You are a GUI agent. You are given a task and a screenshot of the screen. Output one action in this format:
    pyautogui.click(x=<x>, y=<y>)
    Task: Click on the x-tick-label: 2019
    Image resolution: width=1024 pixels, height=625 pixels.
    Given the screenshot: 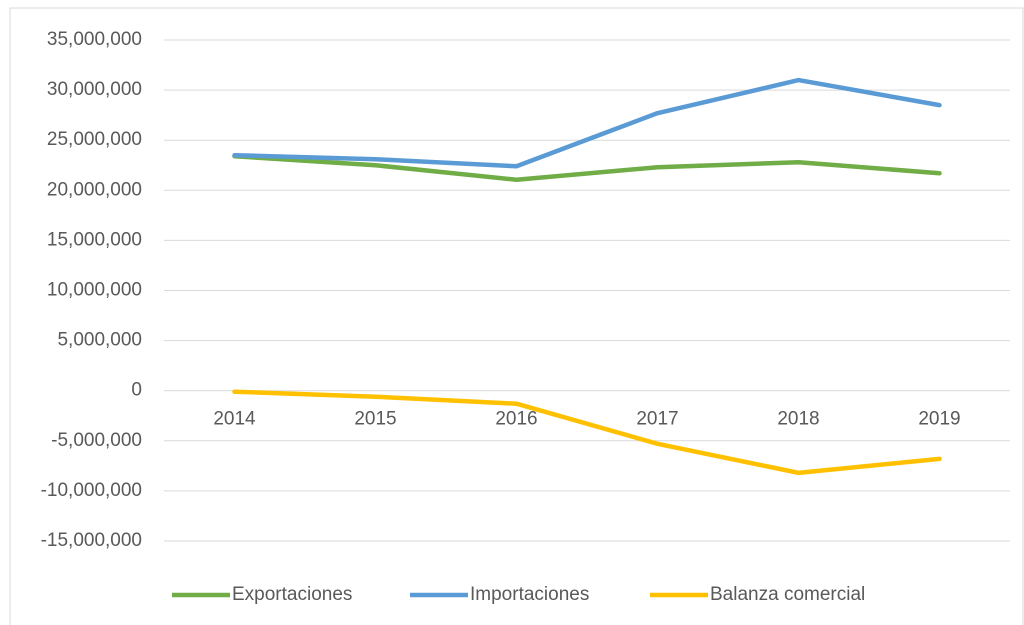 What is the action you would take?
    pyautogui.click(x=939, y=419)
    